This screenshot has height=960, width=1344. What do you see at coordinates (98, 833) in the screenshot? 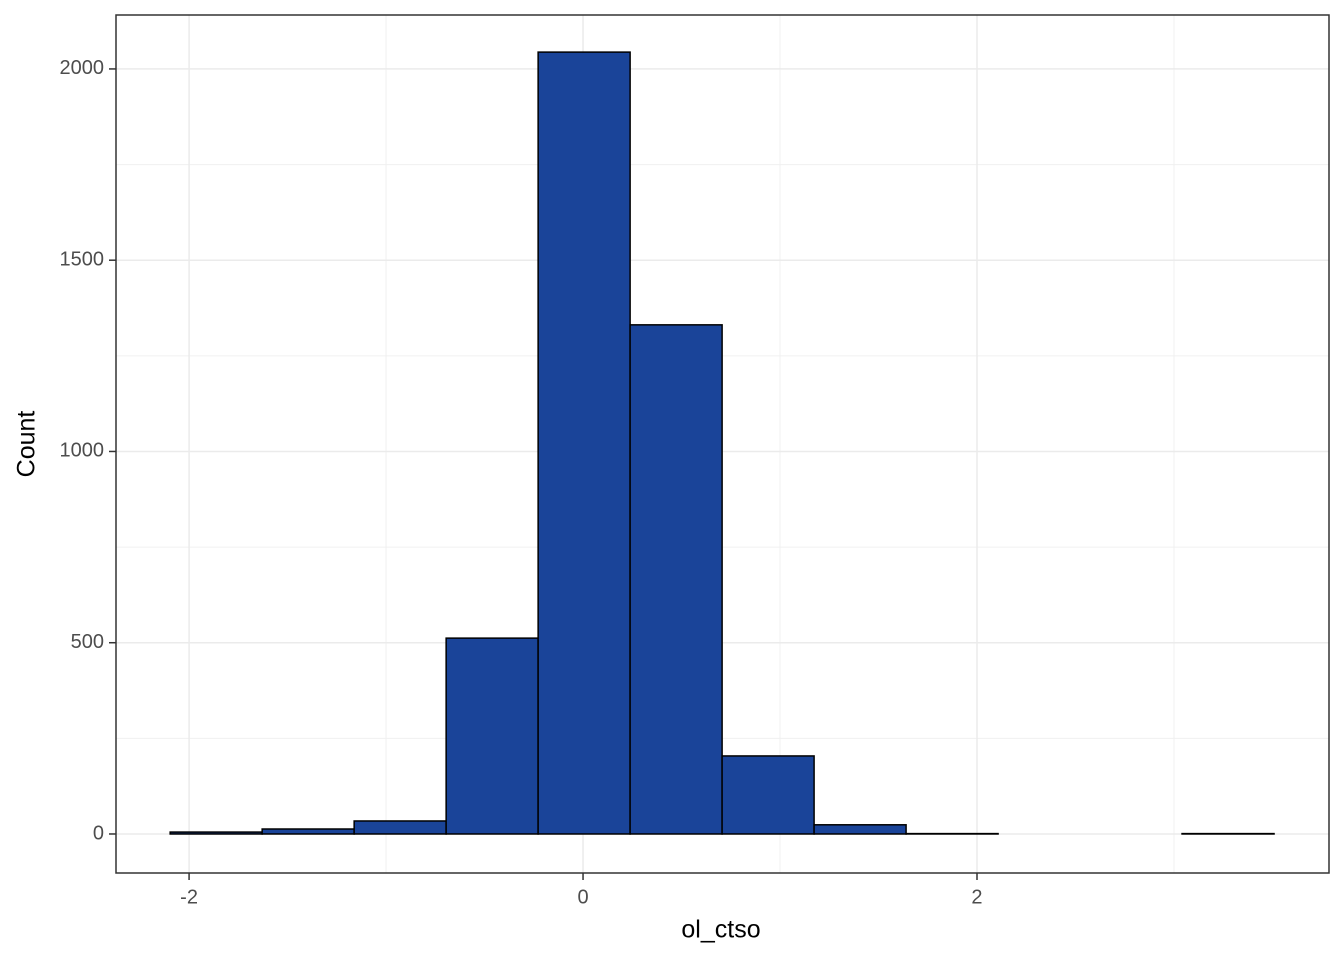
I see `y-tick-label: 0` at bounding box center [98, 833].